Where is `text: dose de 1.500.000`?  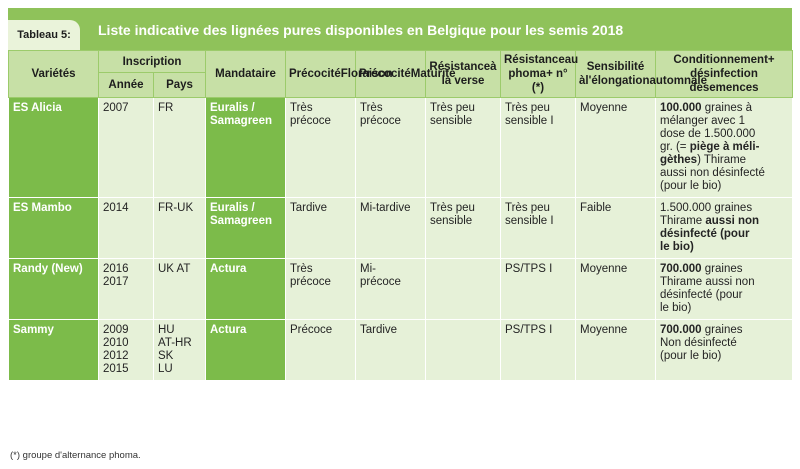
text: dose de 1.500.000 is located at coordinates (708, 134).